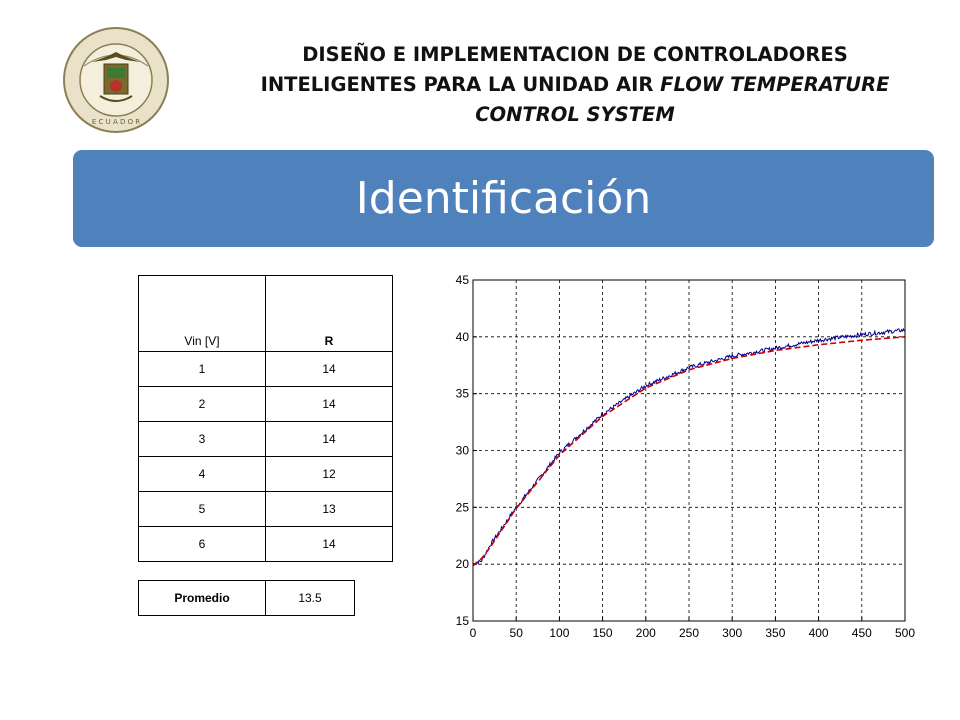 This screenshot has height=720, width=960. Describe the element at coordinates (905, 633) in the screenshot. I see `x-tick-label: 500` at that location.